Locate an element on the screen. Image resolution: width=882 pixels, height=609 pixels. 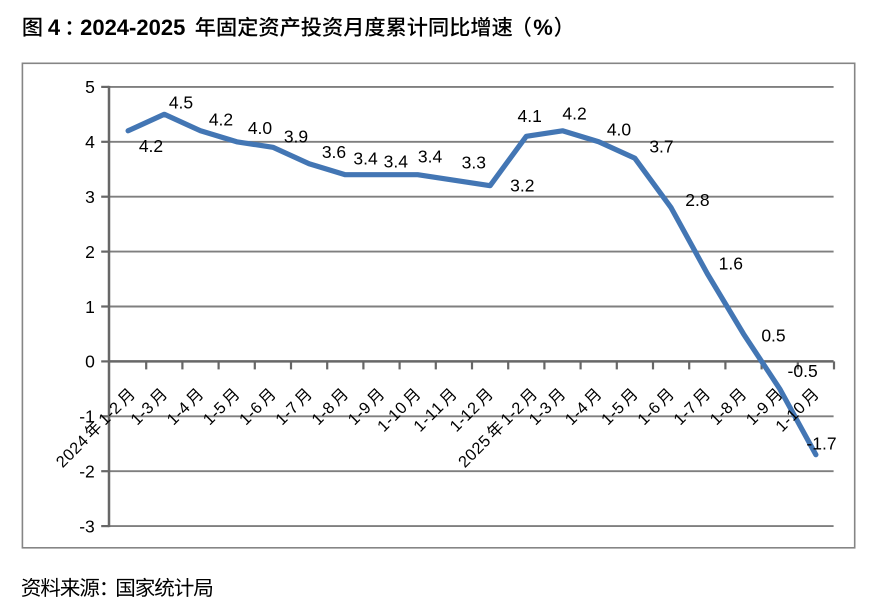
svg-text: 5 is located at coordinates (90, 87).